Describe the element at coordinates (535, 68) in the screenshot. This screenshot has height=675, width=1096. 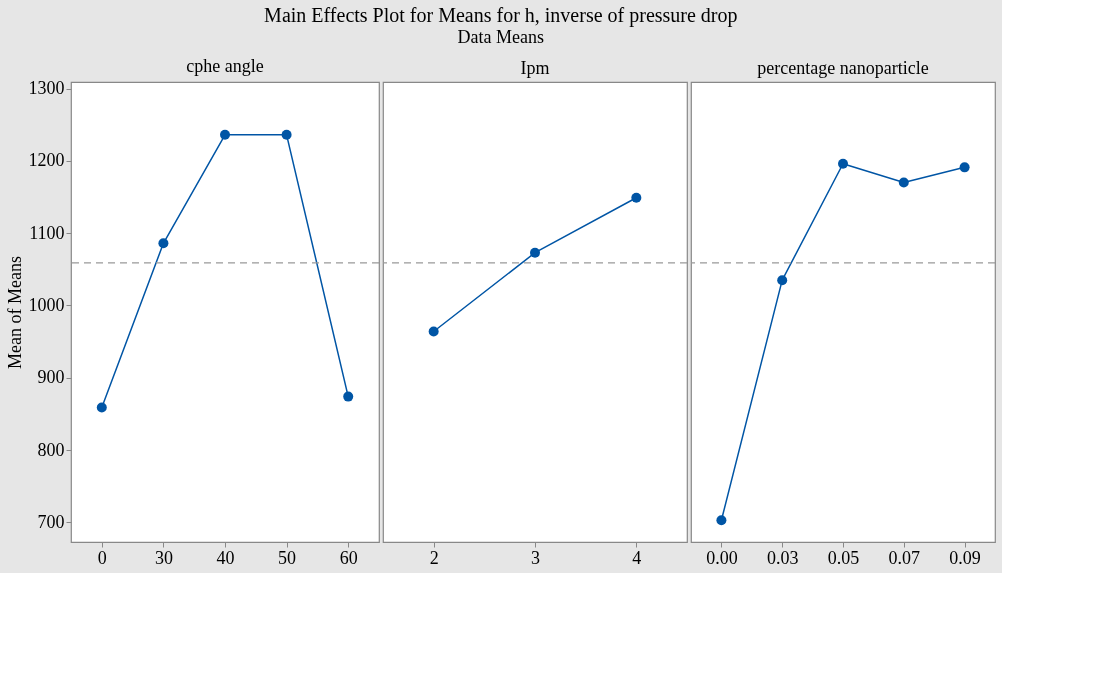
I see `x-axis-title: Ipm` at that location.